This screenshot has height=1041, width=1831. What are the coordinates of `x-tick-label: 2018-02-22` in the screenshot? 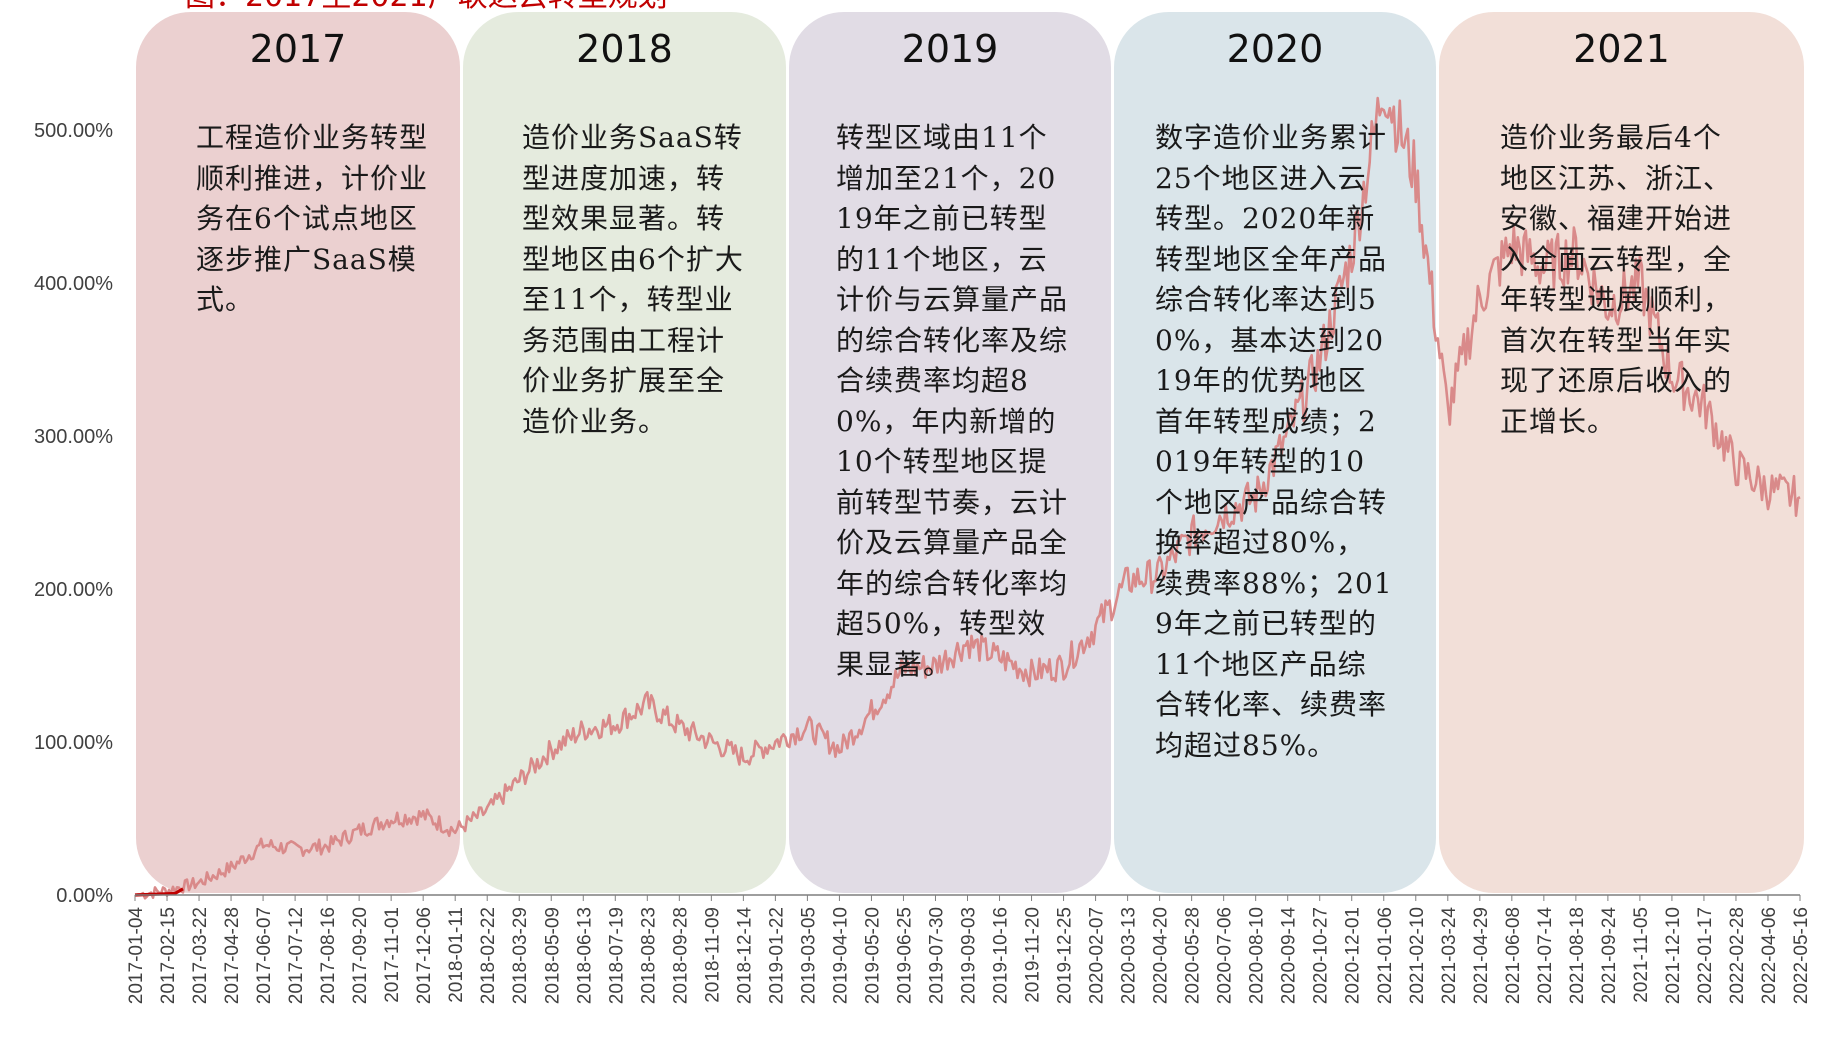 It's located at (488, 955).